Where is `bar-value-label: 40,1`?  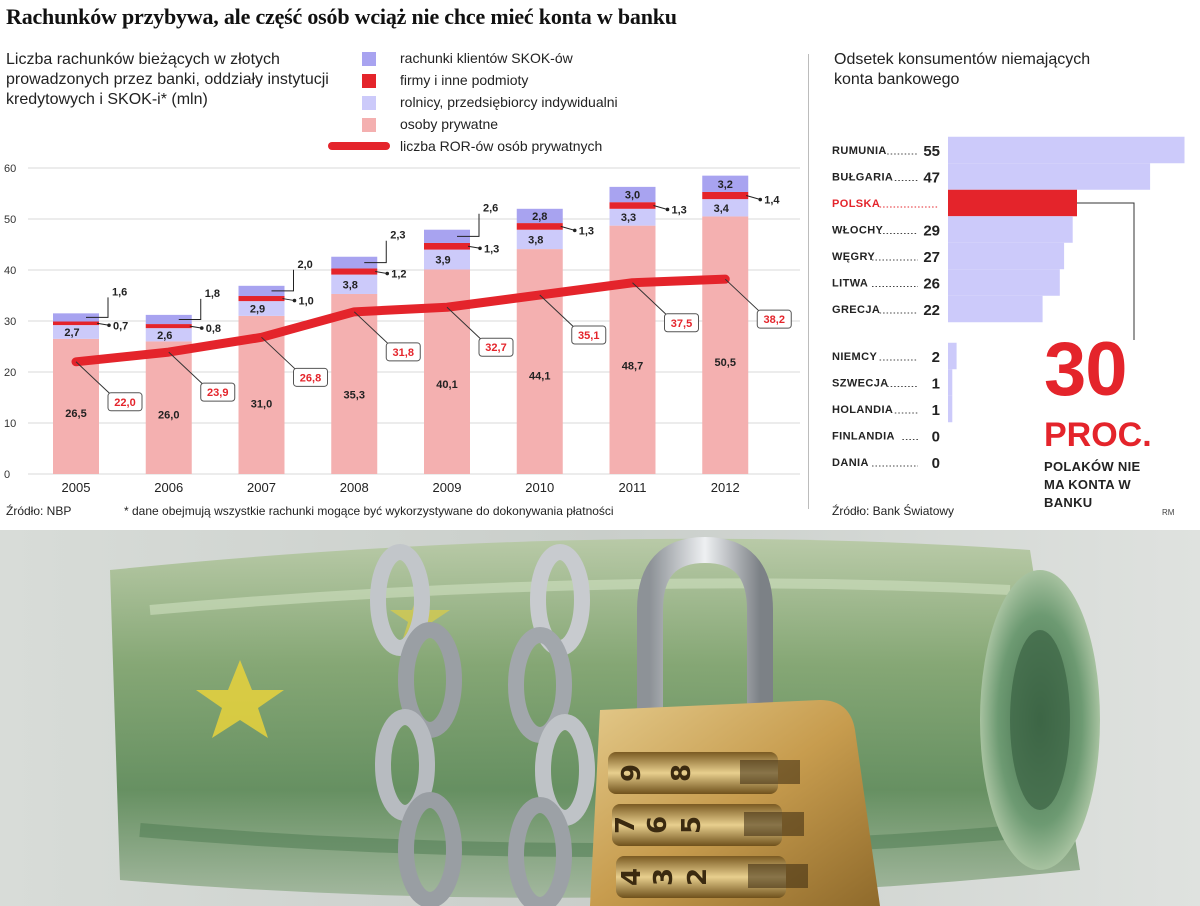
bar-value-label: 40,1 is located at coordinates (446, 385).